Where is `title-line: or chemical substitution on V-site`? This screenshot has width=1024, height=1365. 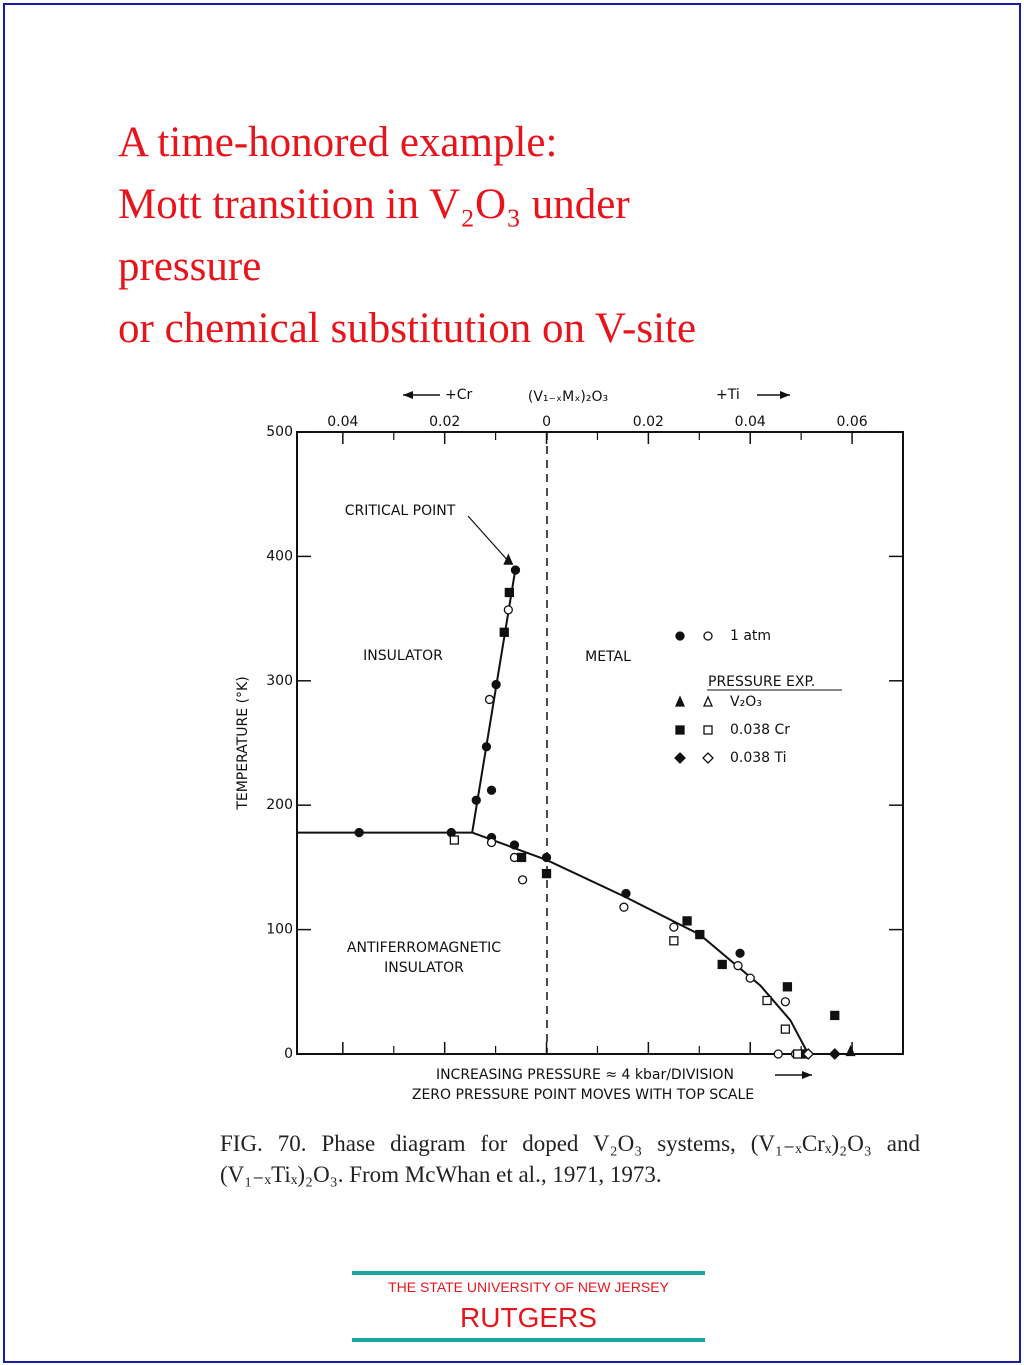
title-line: or chemical substitution on V-site is located at coordinates (407, 328).